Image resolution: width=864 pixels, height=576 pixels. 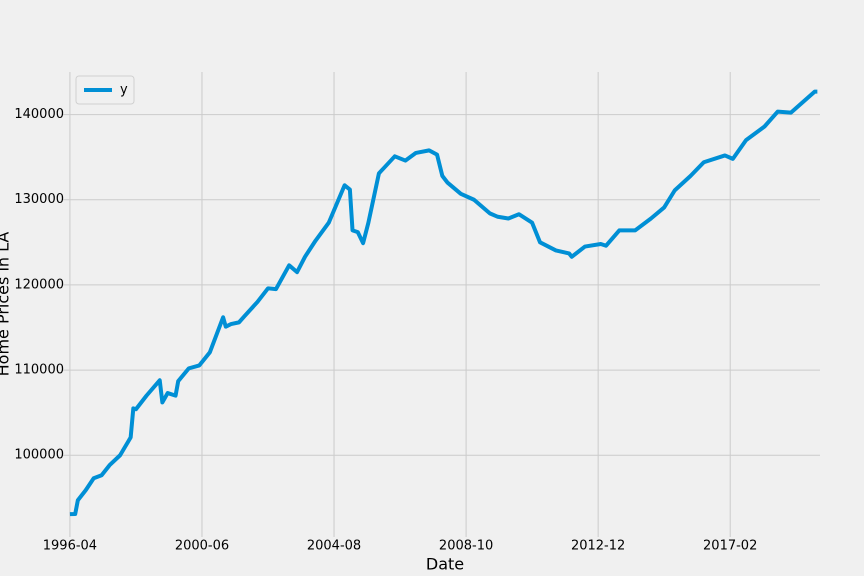 I want to click on y-tick-label: 130000, so click(x=39, y=199).